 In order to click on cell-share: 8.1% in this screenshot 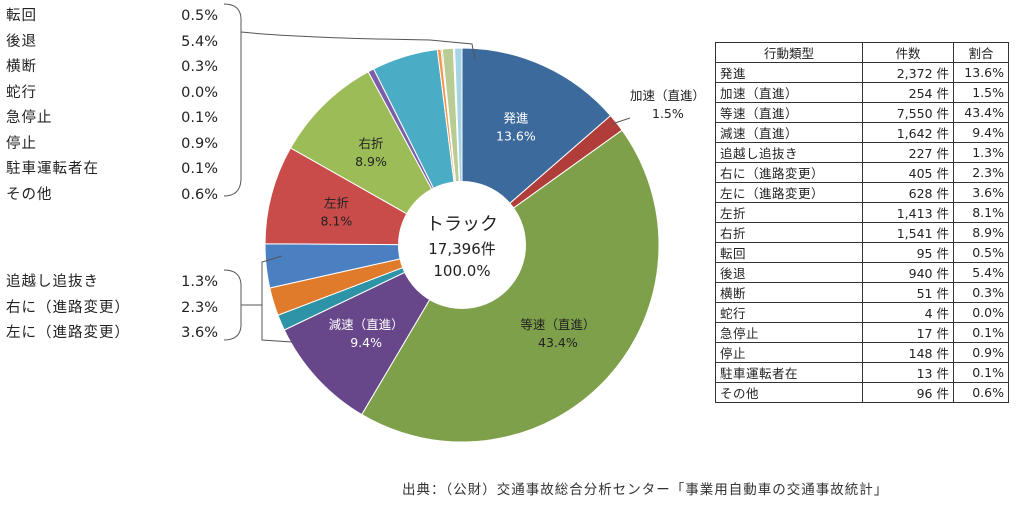, I will do `click(981, 212)`.